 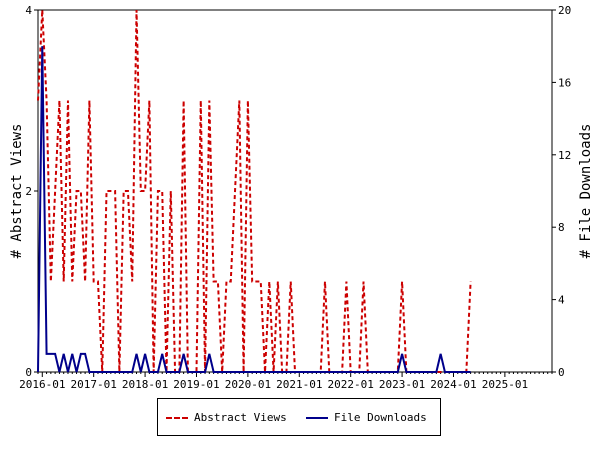 I want to click on left-tick-label: 4, so click(x=28, y=10).